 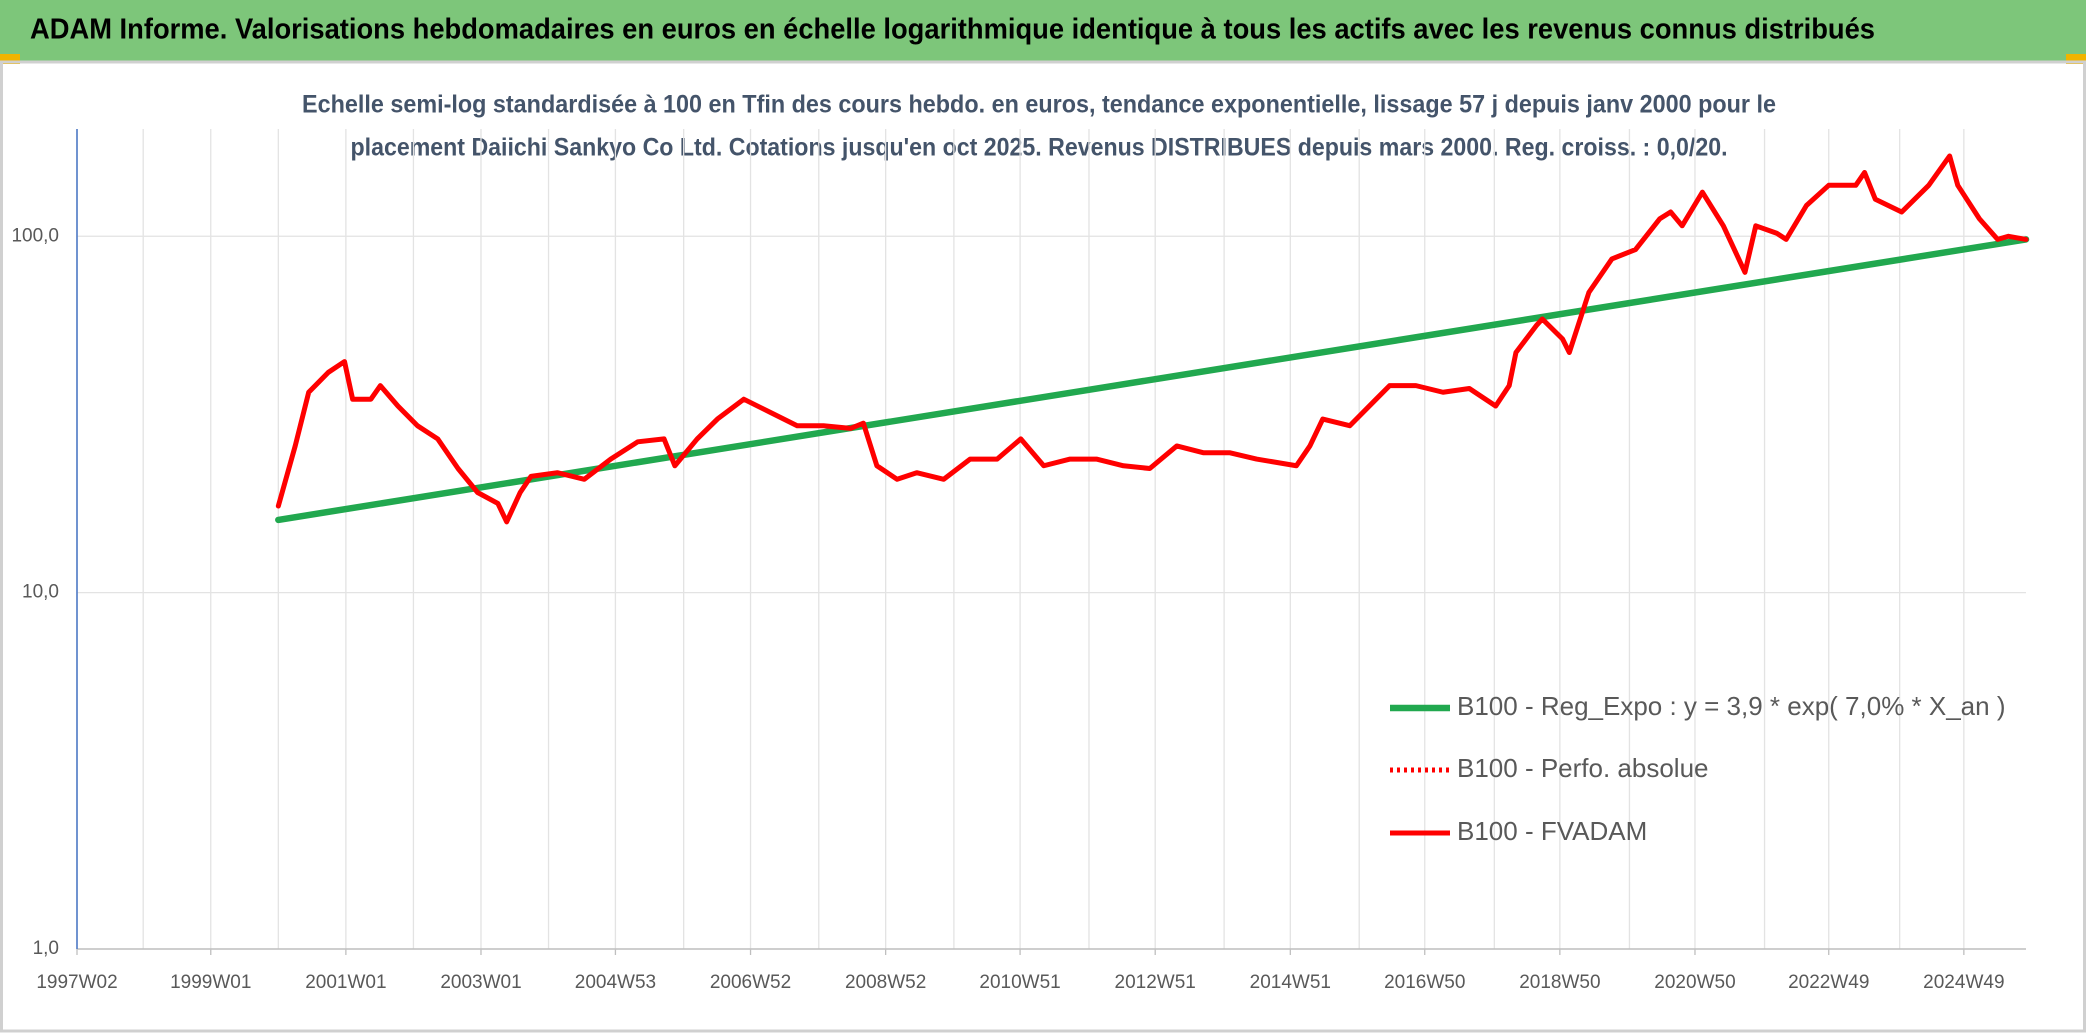 I want to click on x-tick-label: 2003W01, so click(x=480, y=982).